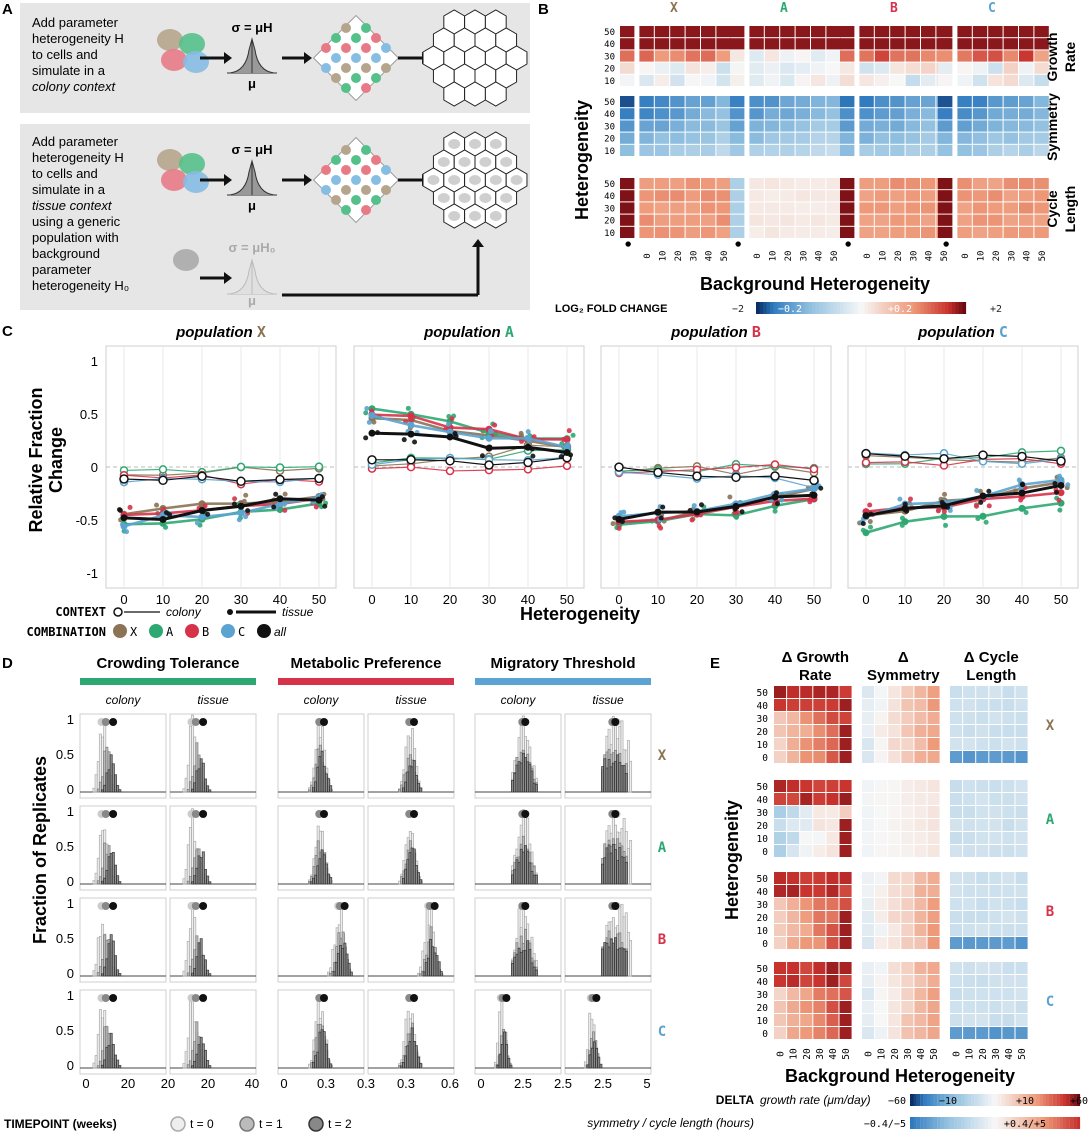  What do you see at coordinates (1061, 599) in the screenshot?
I see `panel-c-x-tick: 50` at bounding box center [1061, 599].